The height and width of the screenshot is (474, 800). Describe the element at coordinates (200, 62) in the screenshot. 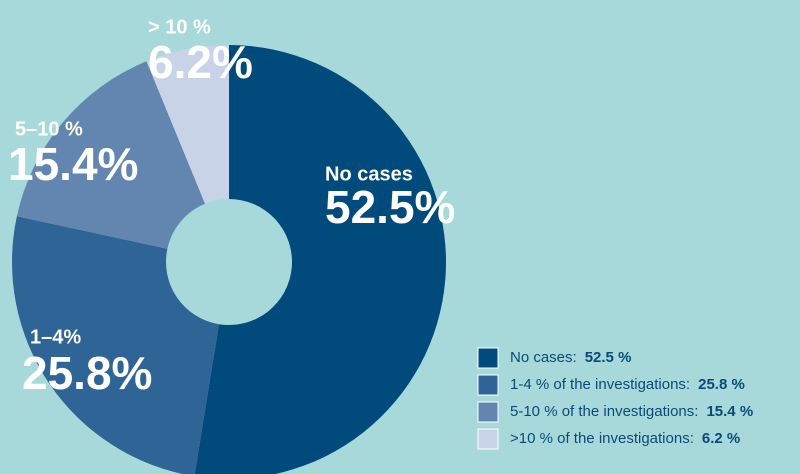

I see `slice-value: 6.2%` at that location.